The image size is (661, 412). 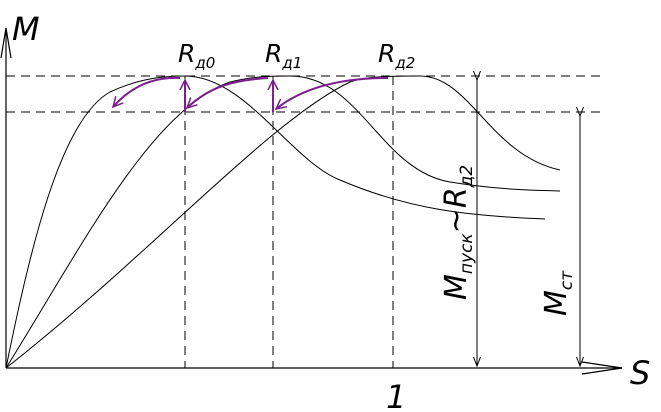 I want to click on svg-text: Mпуск~Rд2, so click(x=458, y=232).